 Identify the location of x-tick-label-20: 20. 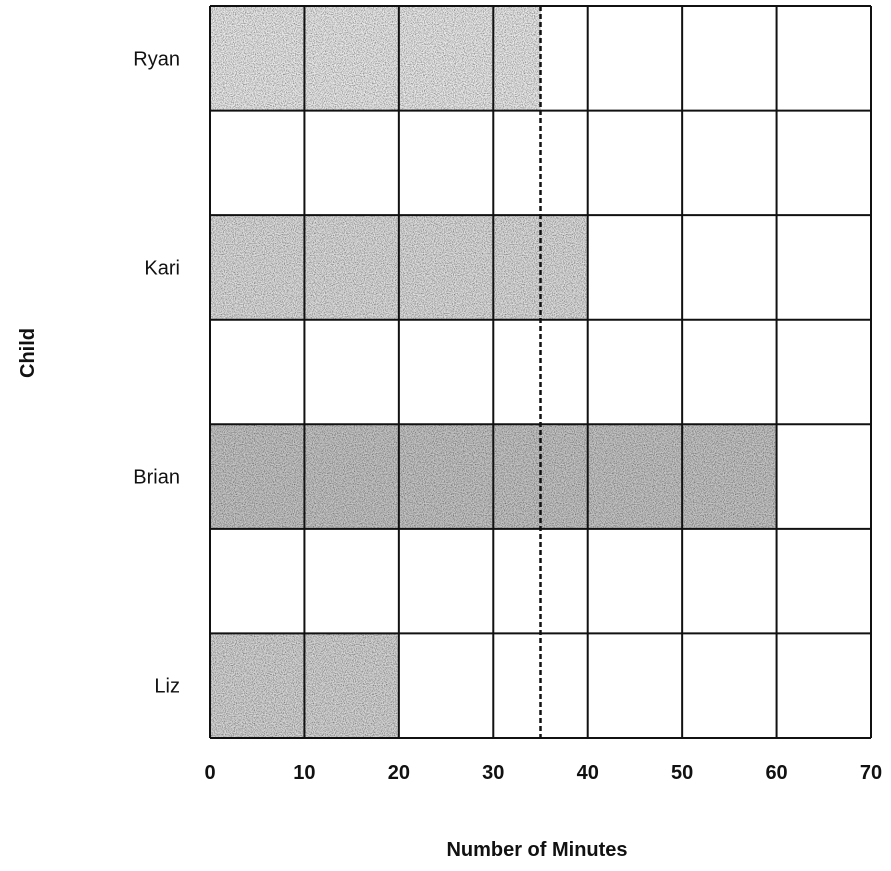
(399, 773).